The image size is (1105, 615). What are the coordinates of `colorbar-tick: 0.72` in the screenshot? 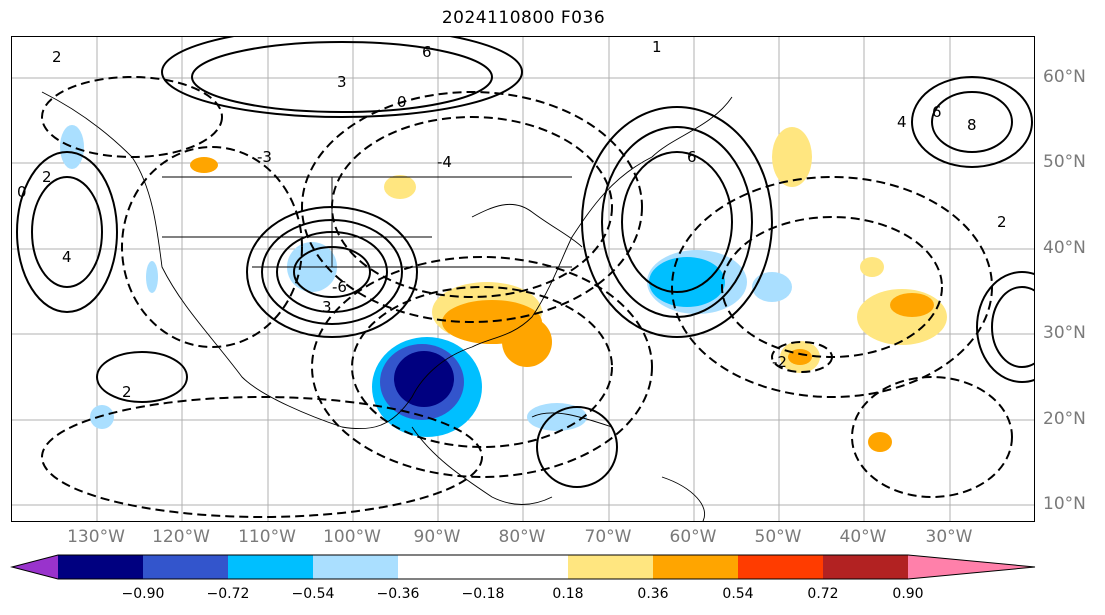 It's located at (823, 594).